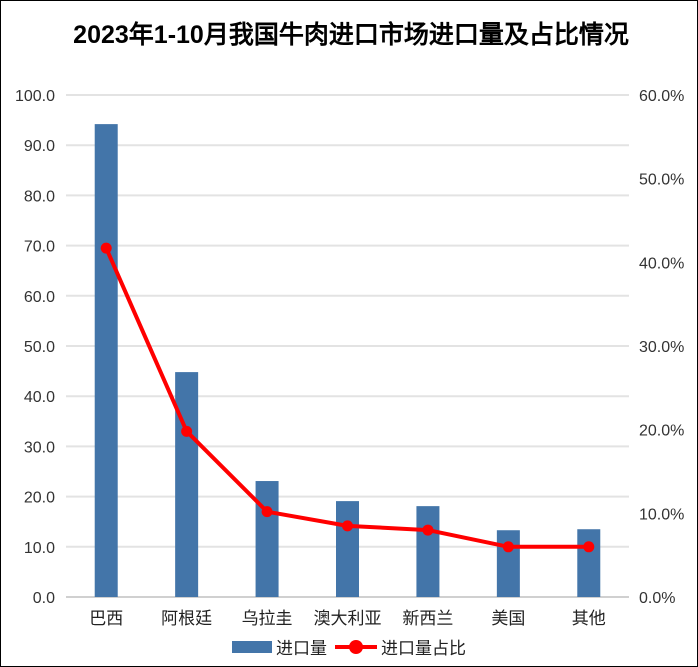  Describe the element at coordinates (186, 619) in the screenshot. I see `category-label: 阿根廷` at that location.